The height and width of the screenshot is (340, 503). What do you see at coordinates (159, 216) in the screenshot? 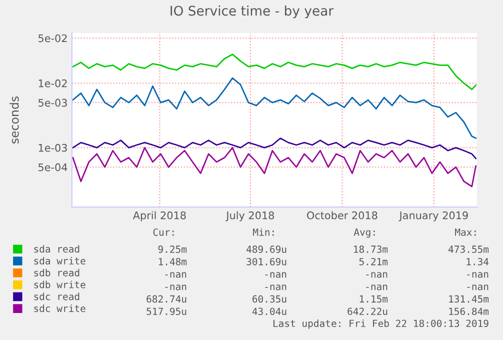
I see `x-tick-label: April 2018` at bounding box center [159, 216].